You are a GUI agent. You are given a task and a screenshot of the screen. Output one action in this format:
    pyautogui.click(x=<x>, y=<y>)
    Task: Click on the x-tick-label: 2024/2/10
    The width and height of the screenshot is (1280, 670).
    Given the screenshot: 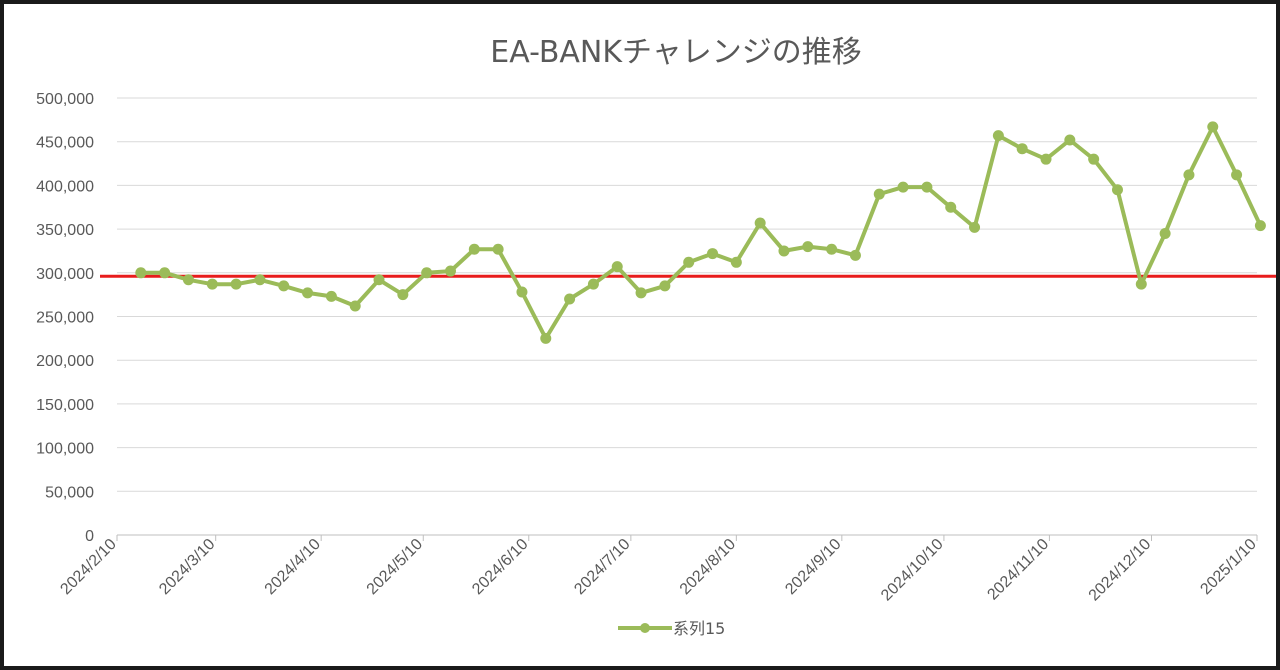 What is the action you would take?
    pyautogui.click(x=88, y=567)
    